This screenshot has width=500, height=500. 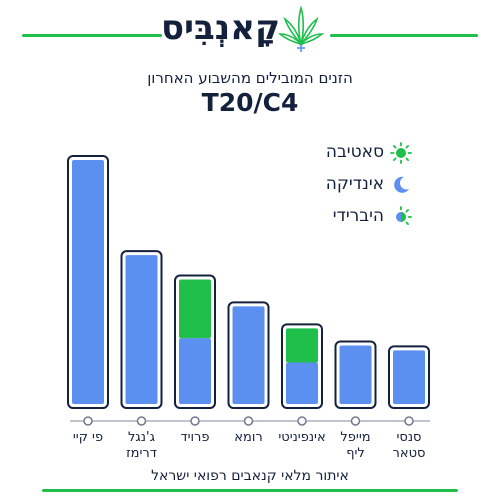 I want to click on category-label-6-line-0: סנסי, so click(x=409, y=437).